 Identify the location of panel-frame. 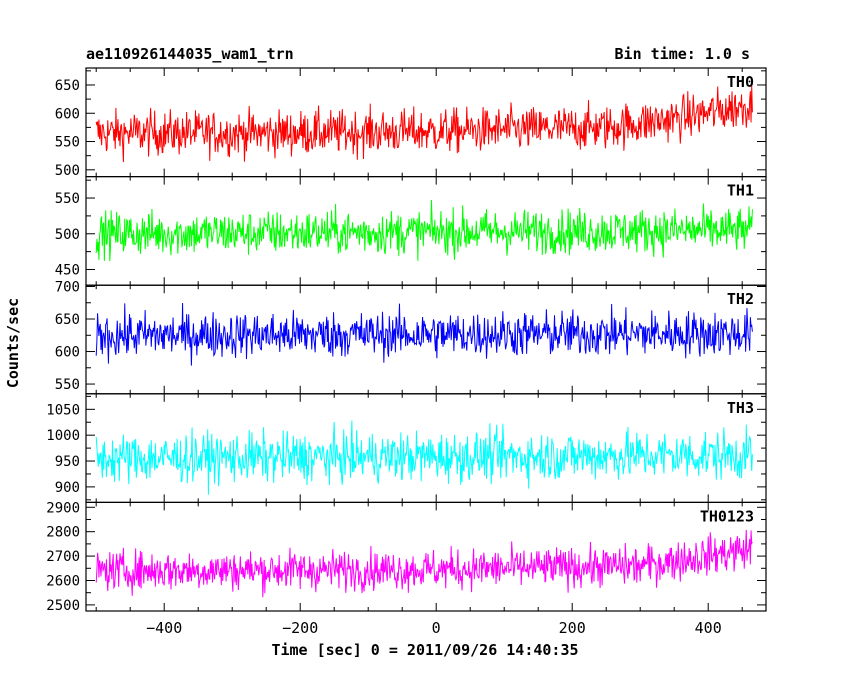
(426, 556).